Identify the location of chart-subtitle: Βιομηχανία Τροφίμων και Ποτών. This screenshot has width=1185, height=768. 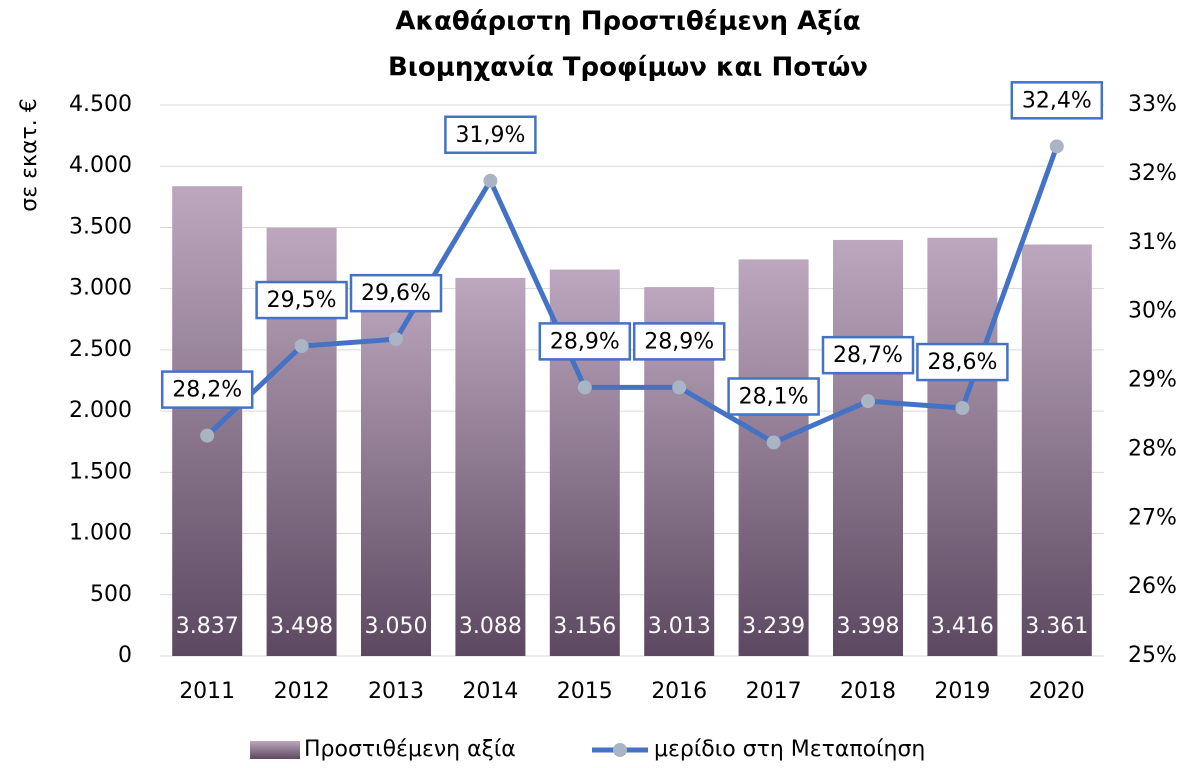
(628, 68).